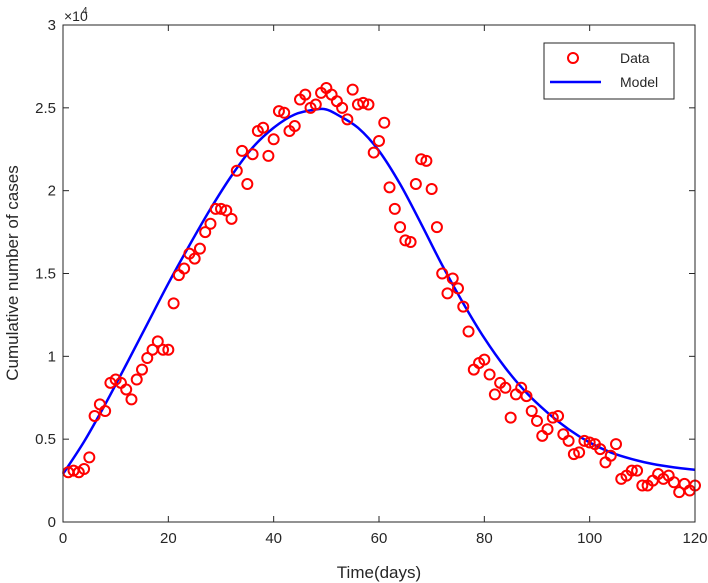  Describe the element at coordinates (694, 538) in the screenshot. I see `x-tick-label: 120` at that location.